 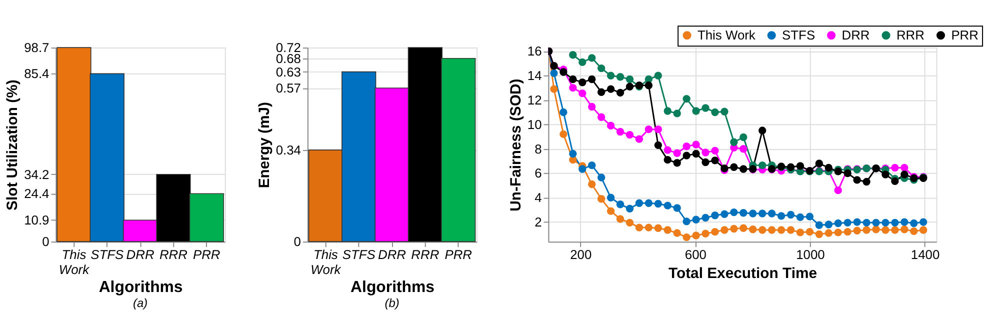 I want to click on y-axis-title: Slot Utilization (%), so click(x=13, y=145).